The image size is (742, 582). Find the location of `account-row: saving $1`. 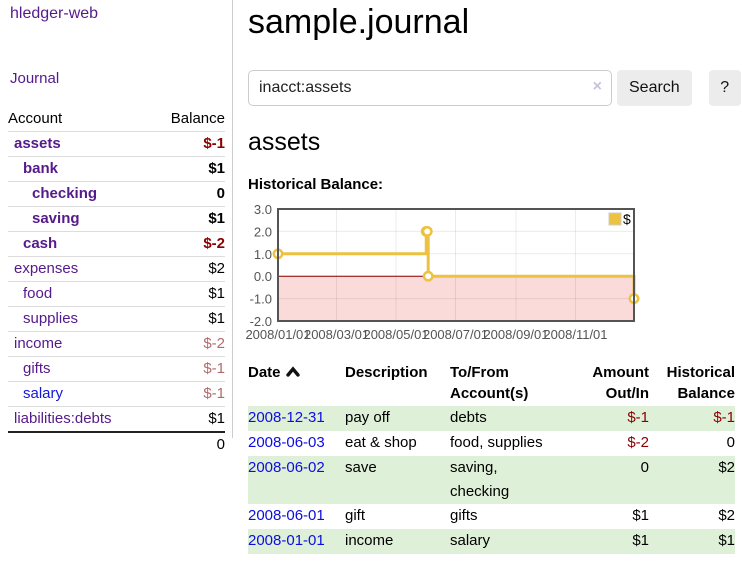

account-row: saving $1 is located at coordinates (116, 219).